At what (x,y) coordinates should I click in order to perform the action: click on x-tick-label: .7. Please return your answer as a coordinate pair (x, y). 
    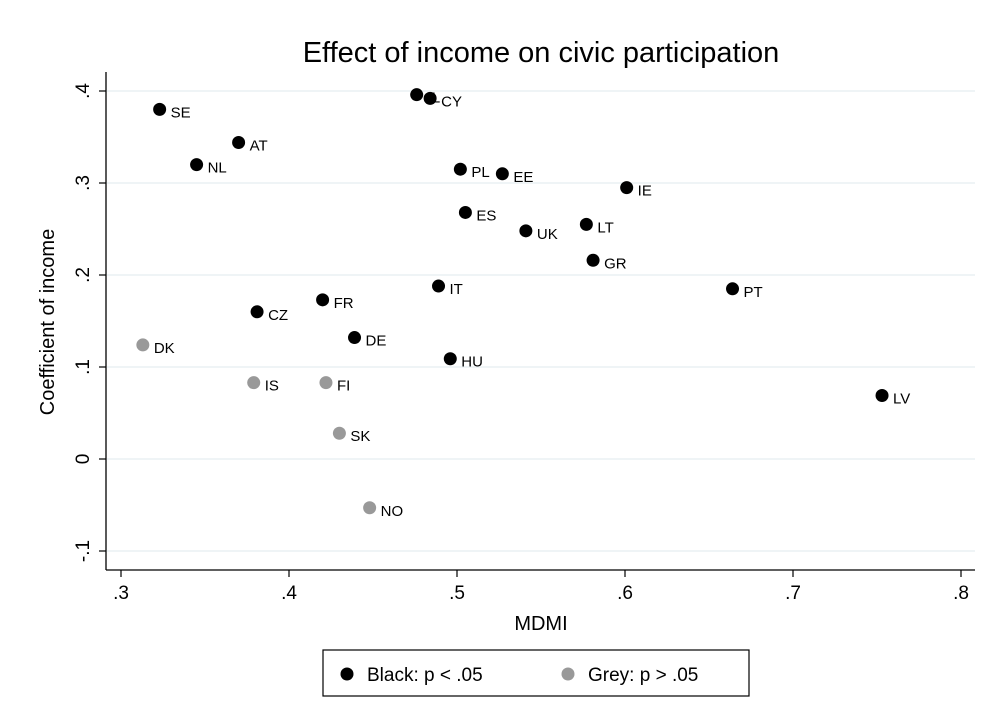
    Looking at the image, I should click on (793, 593).